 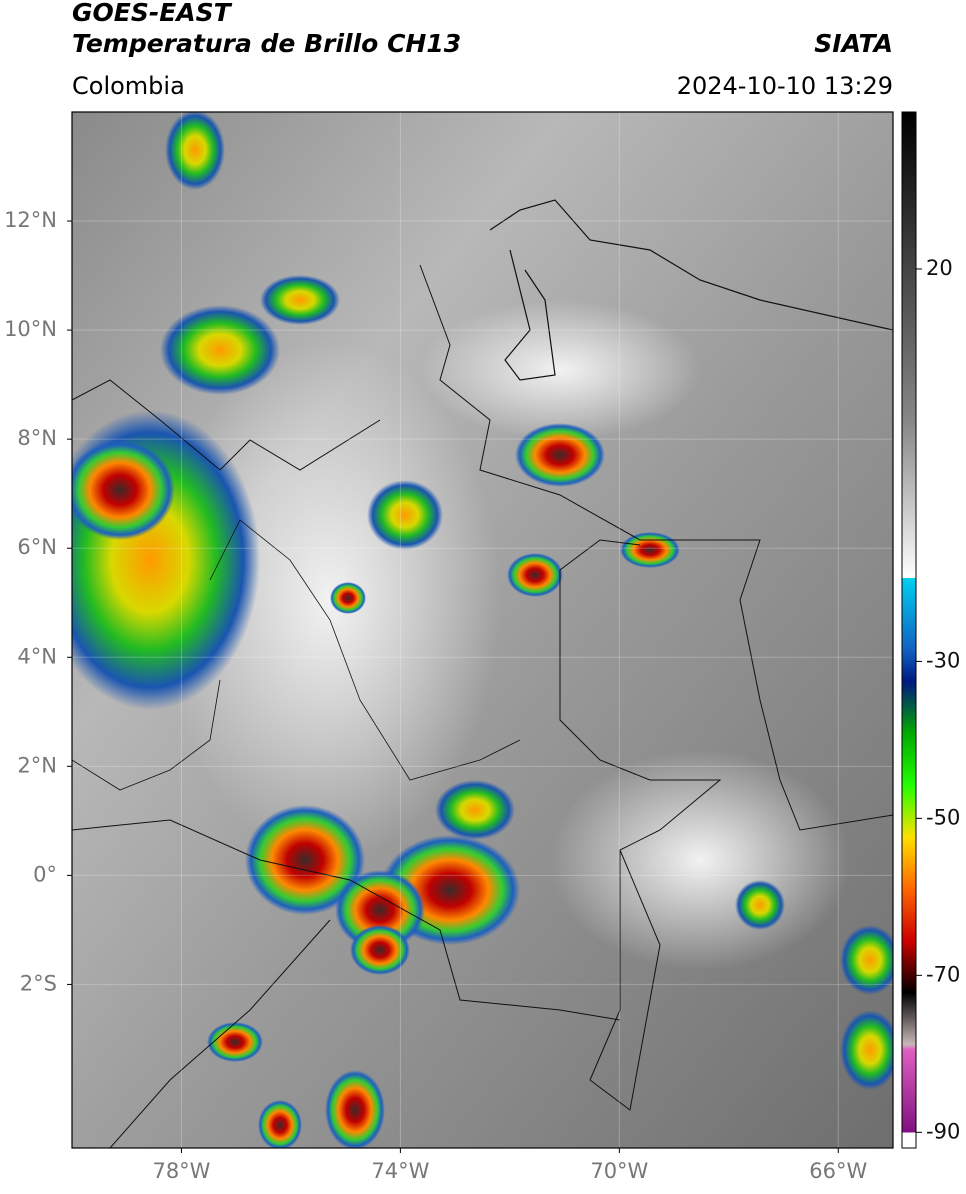 What do you see at coordinates (400, 1171) in the screenshot?
I see `x-tick-label: 74°W` at bounding box center [400, 1171].